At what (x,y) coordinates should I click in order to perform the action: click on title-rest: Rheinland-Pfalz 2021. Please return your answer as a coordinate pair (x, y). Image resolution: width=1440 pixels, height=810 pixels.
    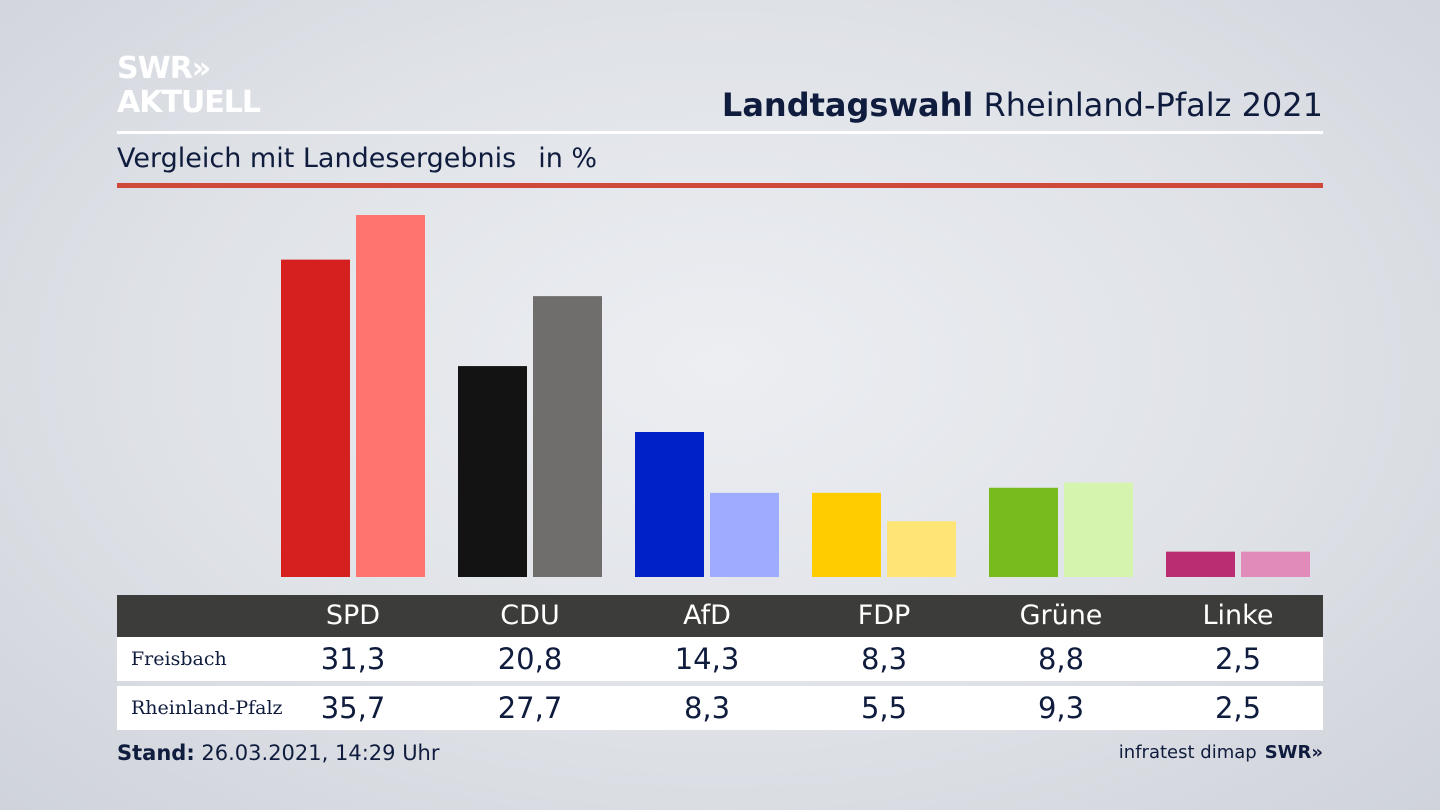
    Looking at the image, I should click on (1153, 105).